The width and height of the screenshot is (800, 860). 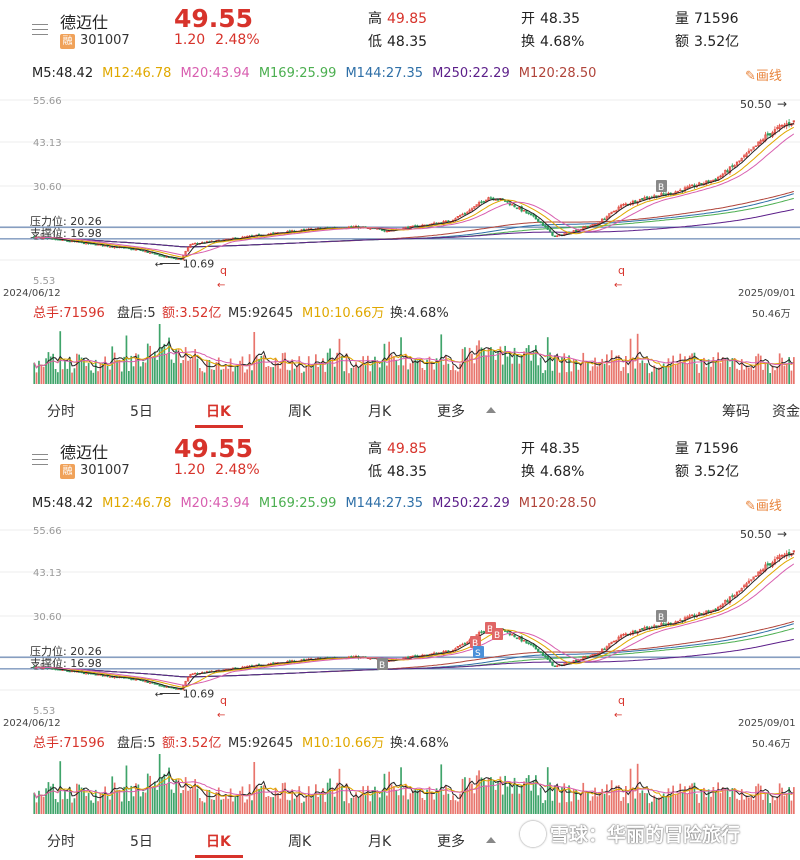 I want to click on low-annotation: 10.69, so click(x=199, y=693).